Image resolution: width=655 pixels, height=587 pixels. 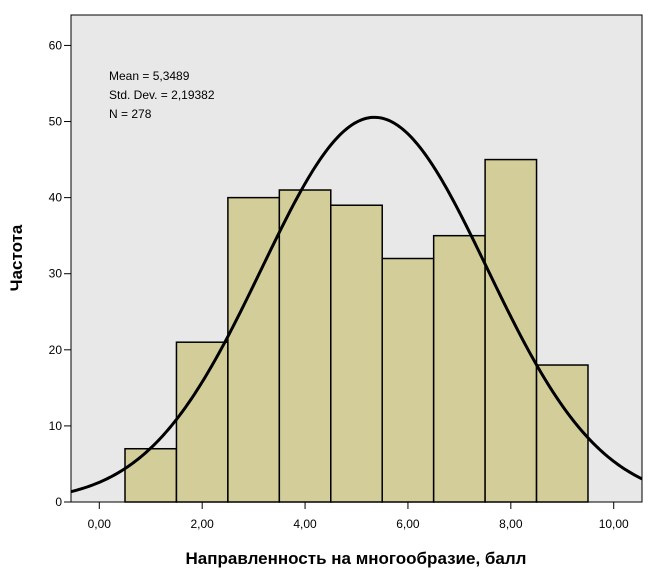 I want to click on x-tick-label: 2,00, so click(x=202, y=524).